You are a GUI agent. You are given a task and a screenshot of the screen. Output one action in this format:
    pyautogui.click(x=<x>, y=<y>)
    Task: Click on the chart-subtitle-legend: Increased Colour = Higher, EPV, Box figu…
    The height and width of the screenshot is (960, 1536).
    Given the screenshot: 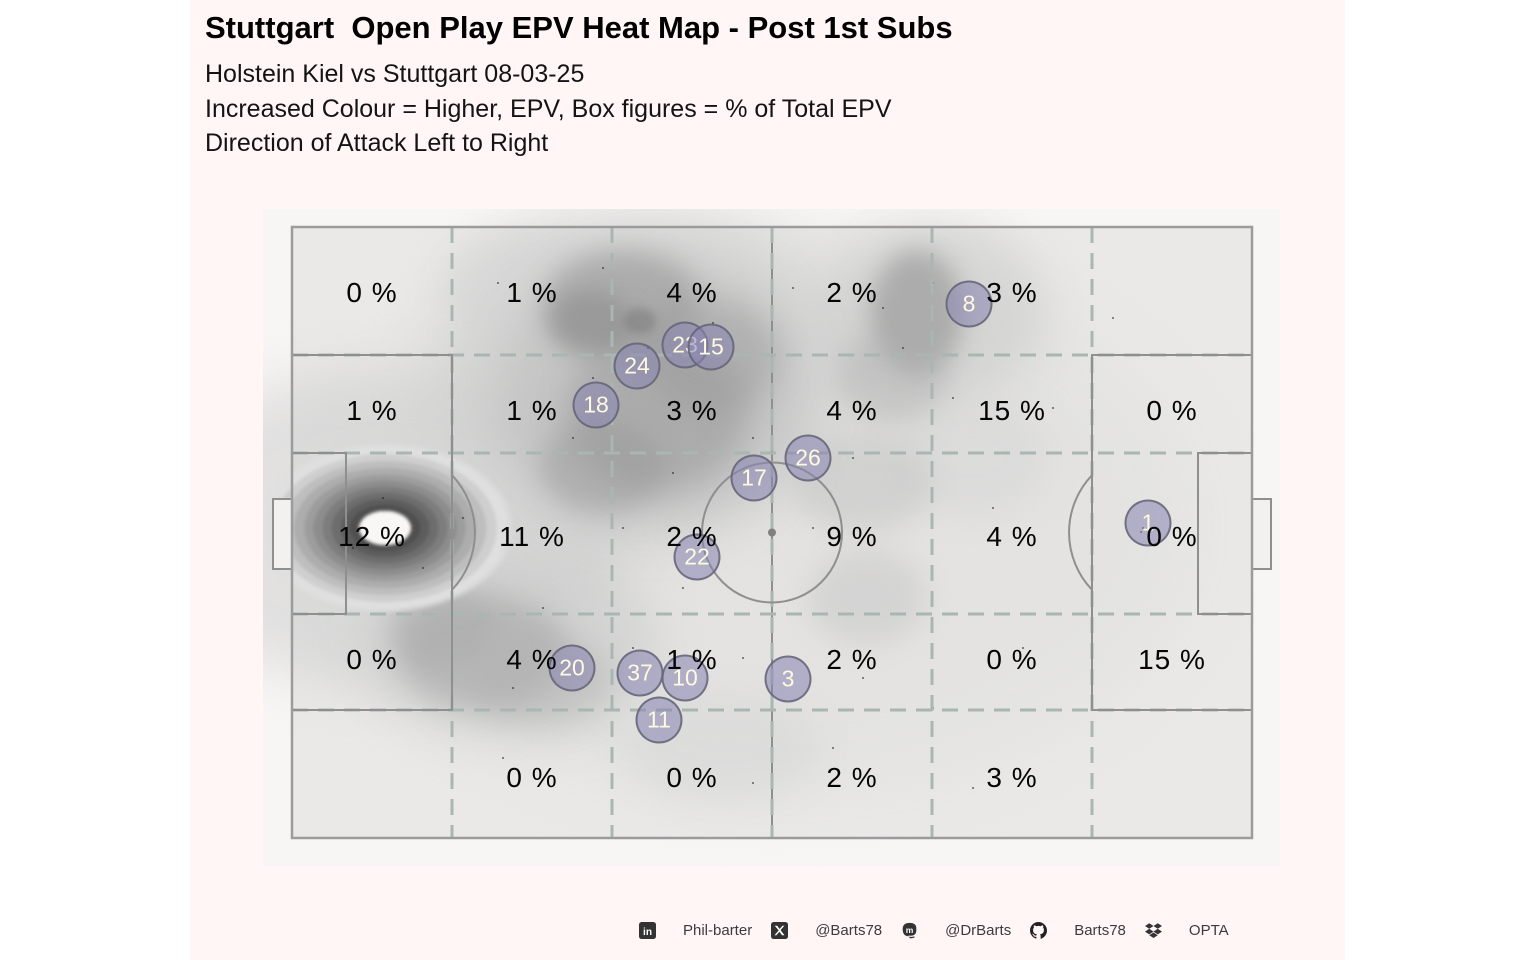 What is the action you would take?
    pyautogui.click(x=548, y=109)
    